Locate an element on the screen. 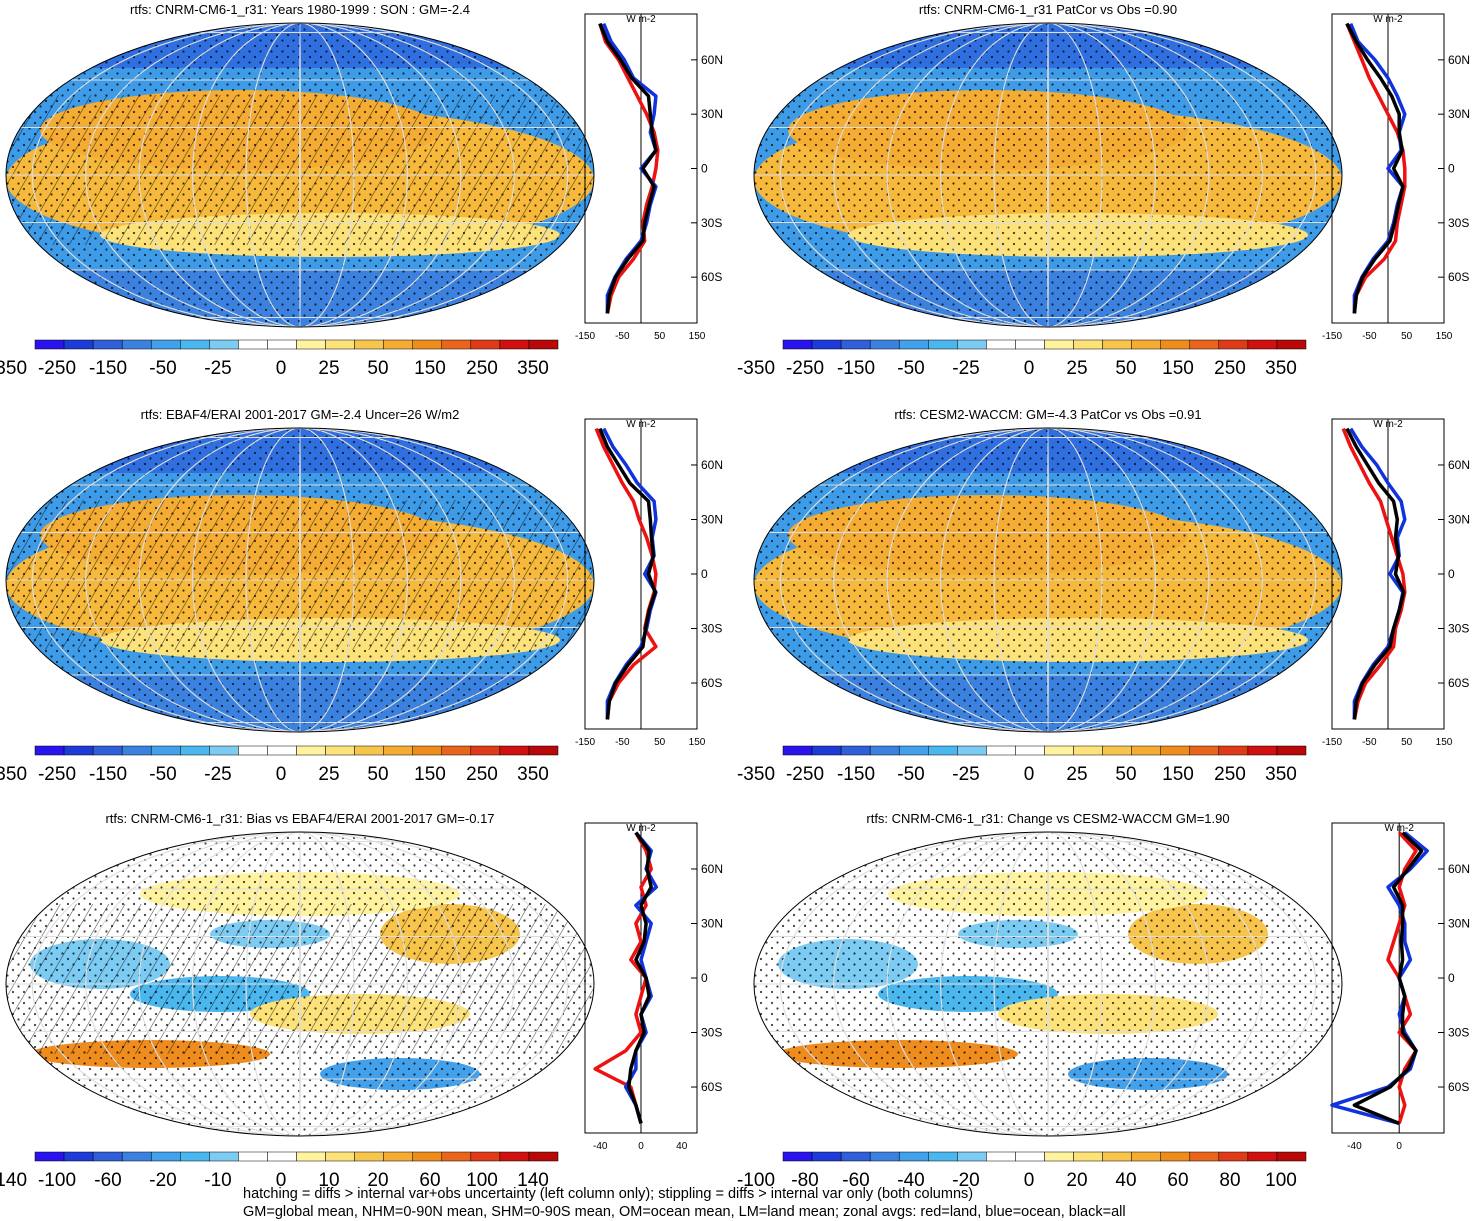 This screenshot has height=1221, width=1483. zonal-all-curve is located at coordinates (1388, 978).